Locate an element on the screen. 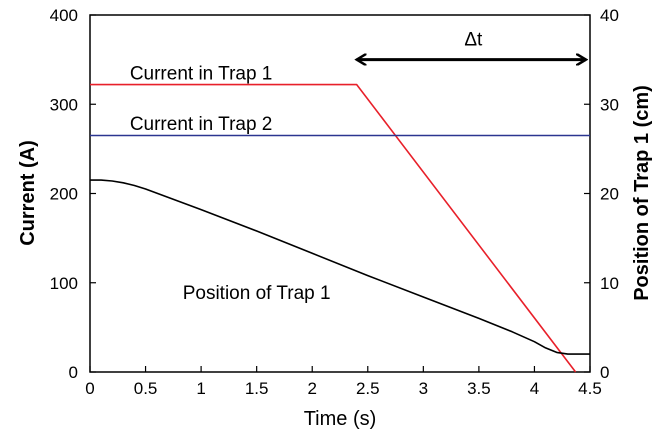  x-tick-label-5: 2.5 is located at coordinates (368, 388).